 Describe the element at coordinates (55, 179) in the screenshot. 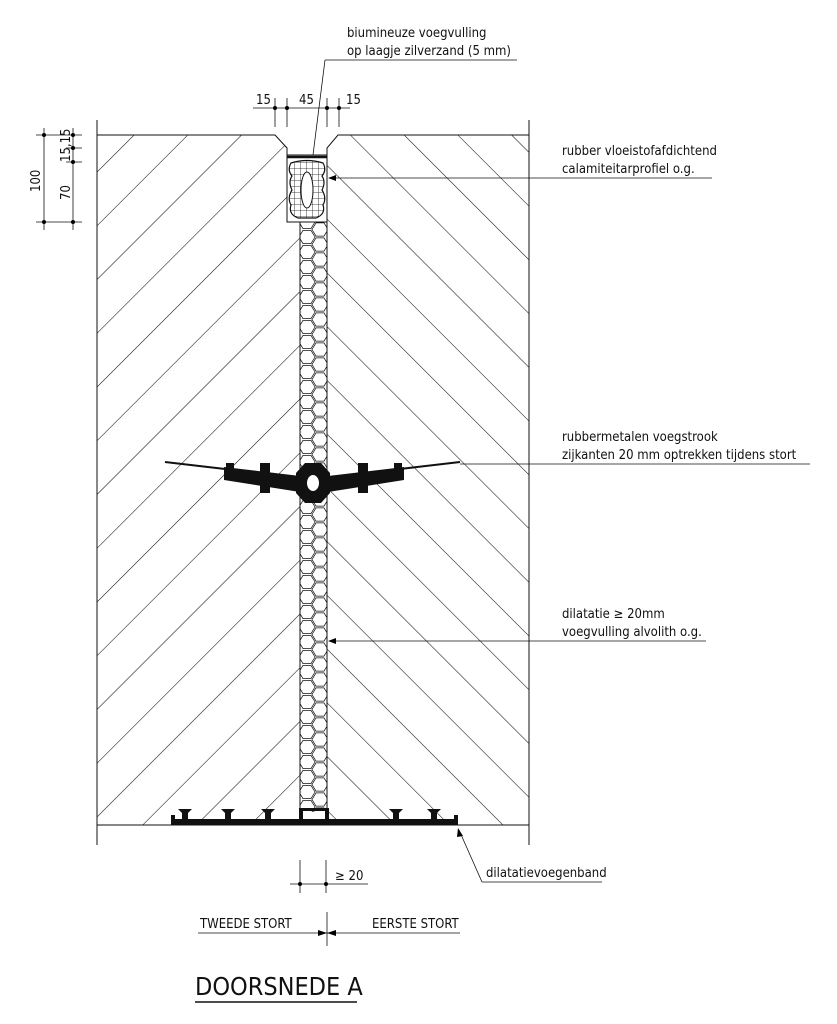

I see `left-dimension: 100 15,15 70` at that location.